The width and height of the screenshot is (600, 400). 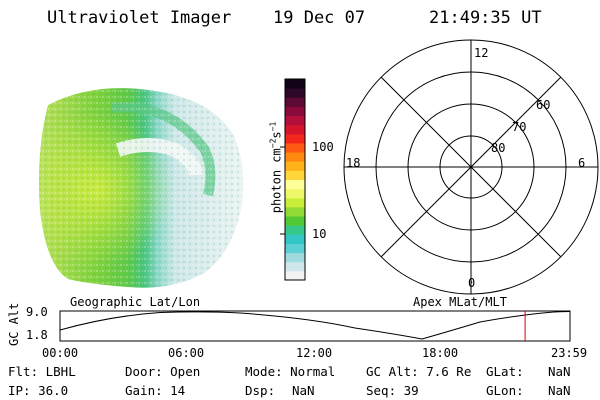 I want to click on polar-diagonal-b, so click(x=471, y=167).